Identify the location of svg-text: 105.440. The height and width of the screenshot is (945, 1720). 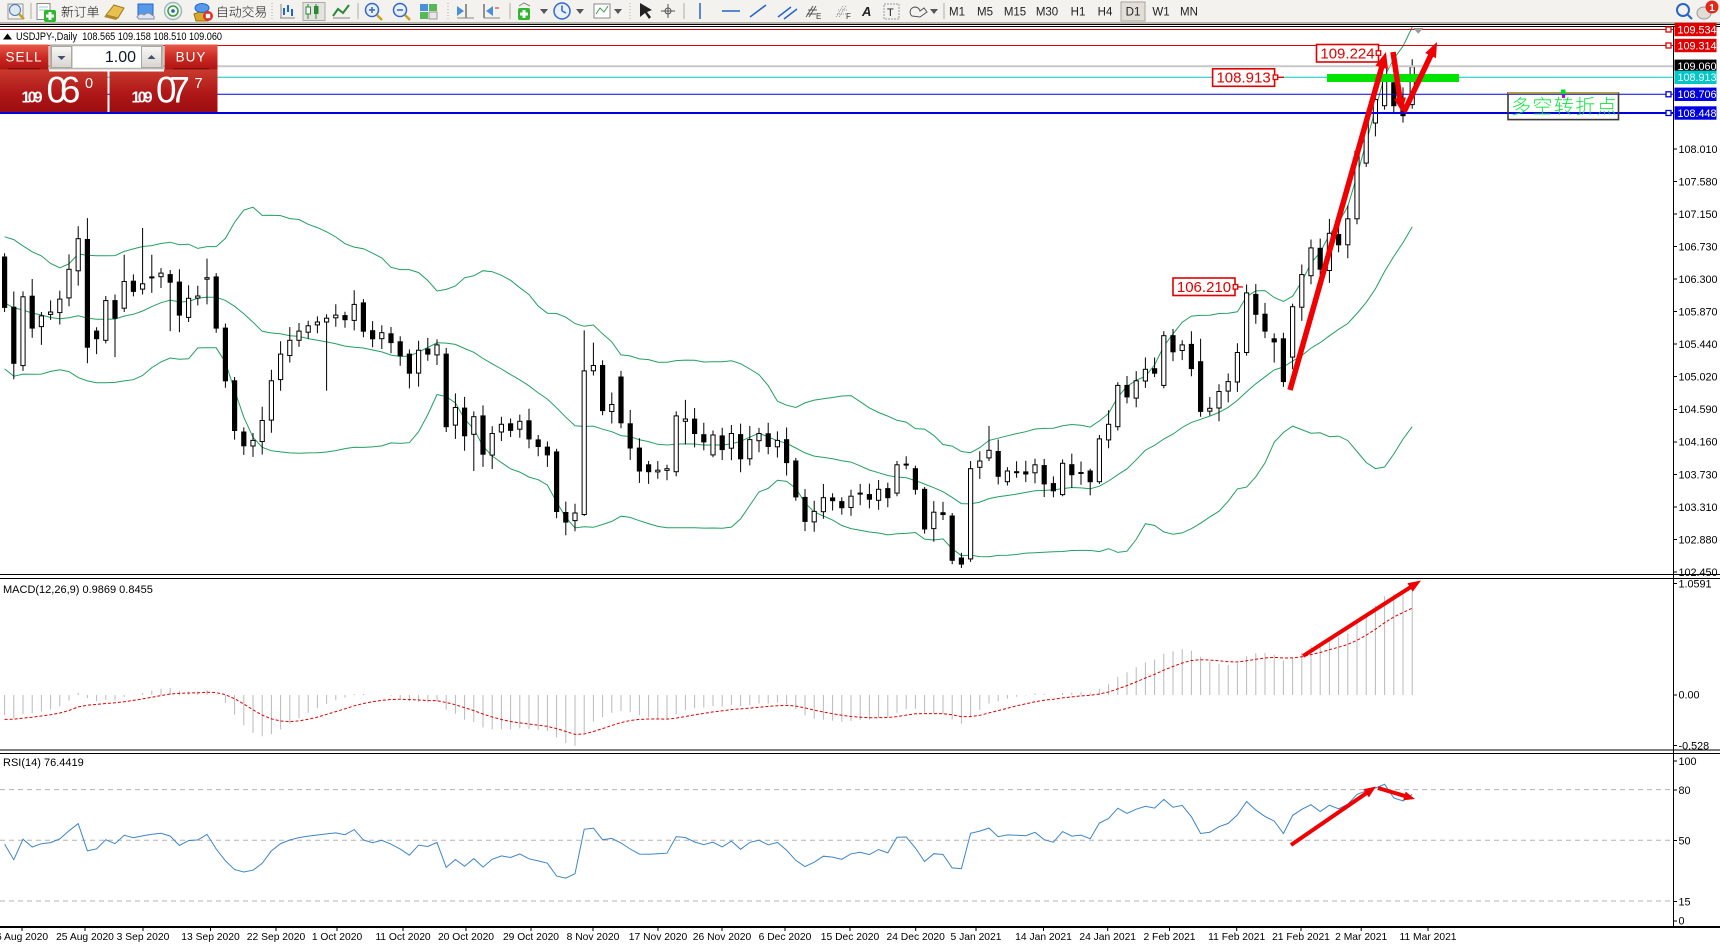
(1698, 345).